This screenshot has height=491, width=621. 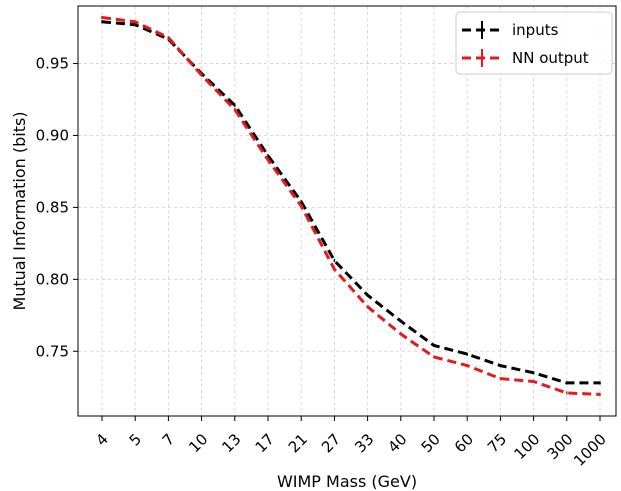 What do you see at coordinates (497, 443) in the screenshot?
I see `x-tick-label: 75` at bounding box center [497, 443].